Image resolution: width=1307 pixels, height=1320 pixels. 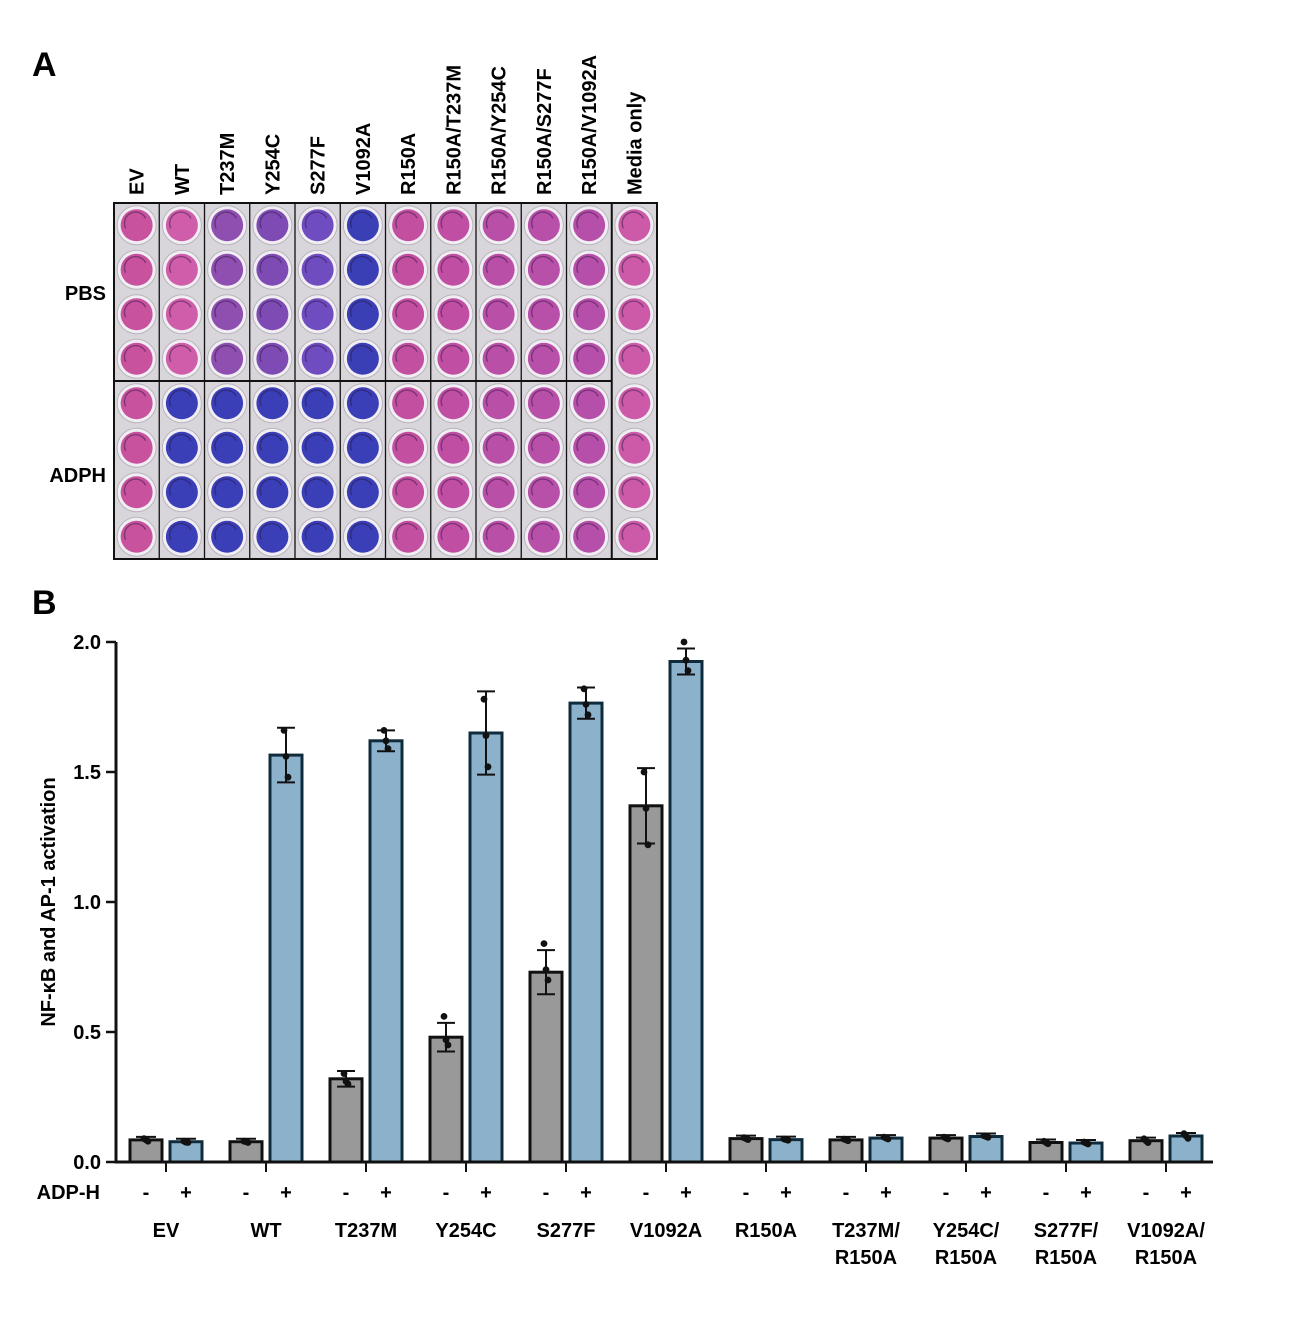 What do you see at coordinates (228, 164) in the screenshot?
I see `plate-column-label: T237M` at bounding box center [228, 164].